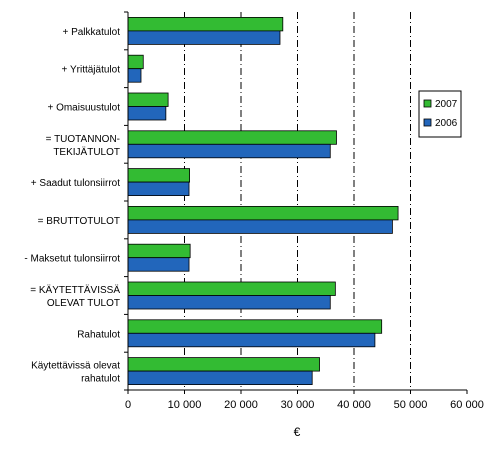  What do you see at coordinates (75, 290) in the screenshot?
I see `category-label: = KÄYTETTÄVISSÄ` at bounding box center [75, 290].